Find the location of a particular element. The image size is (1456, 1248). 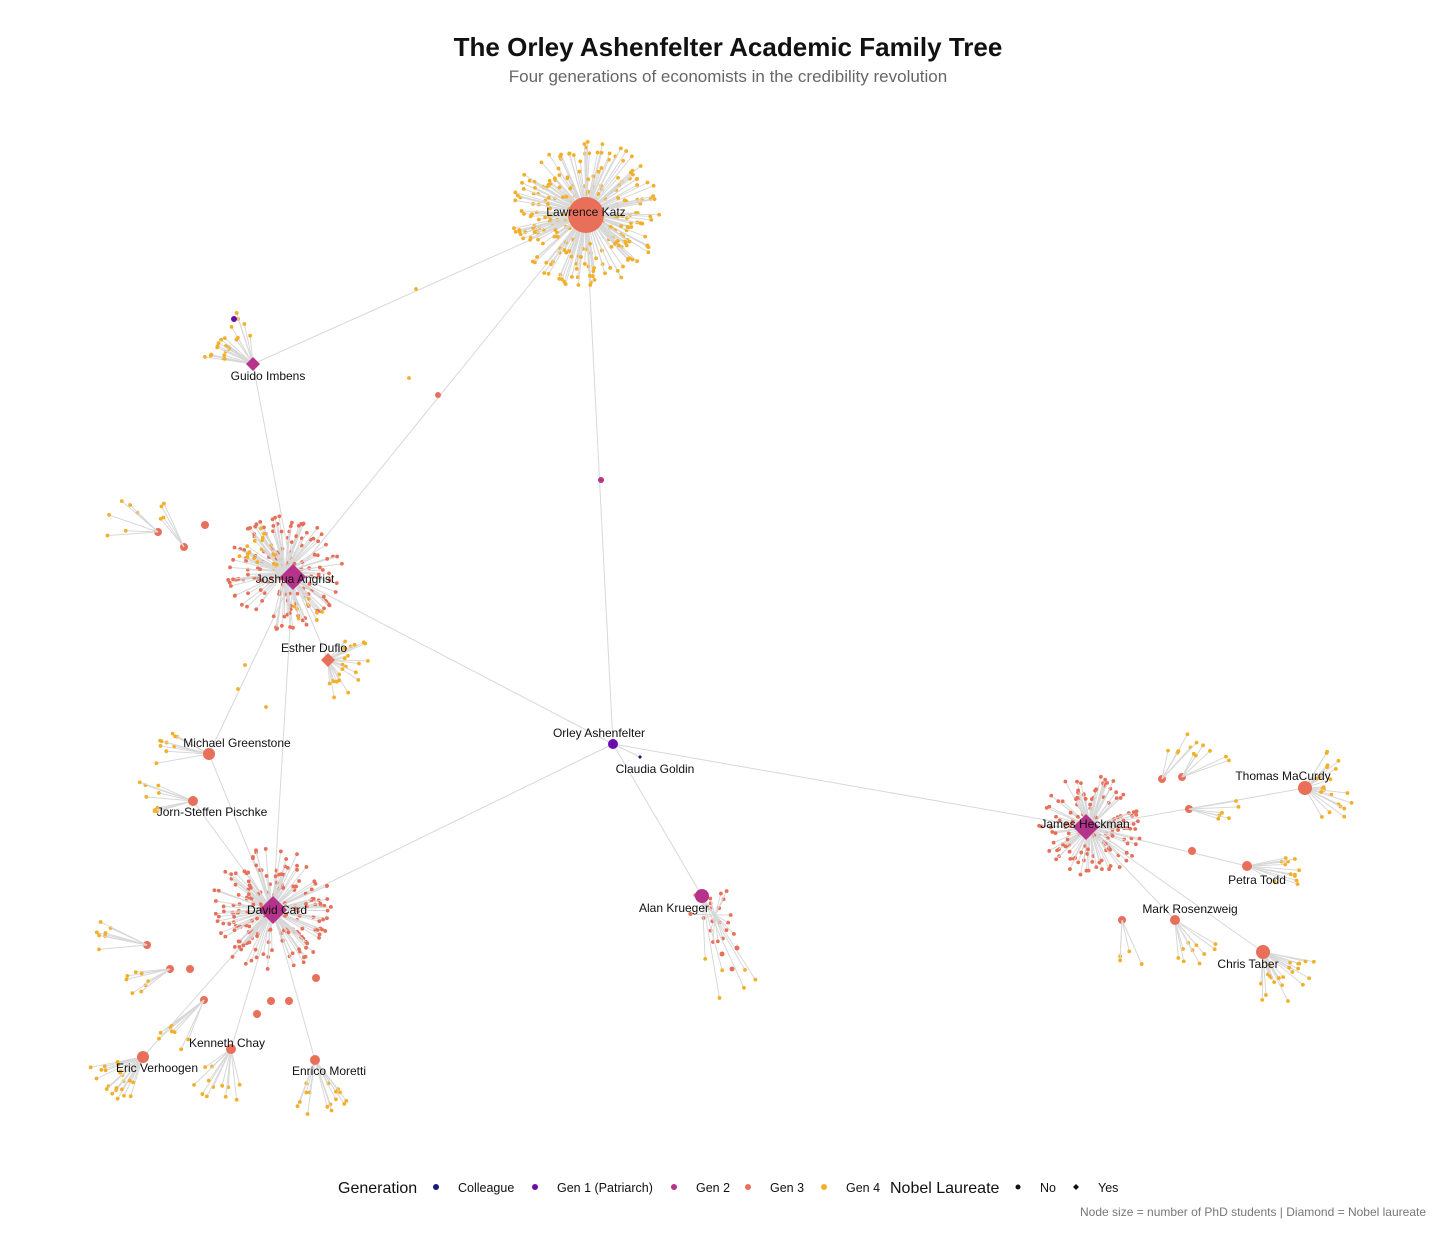

thomas-macurdy-node is located at coordinates (1305, 788).